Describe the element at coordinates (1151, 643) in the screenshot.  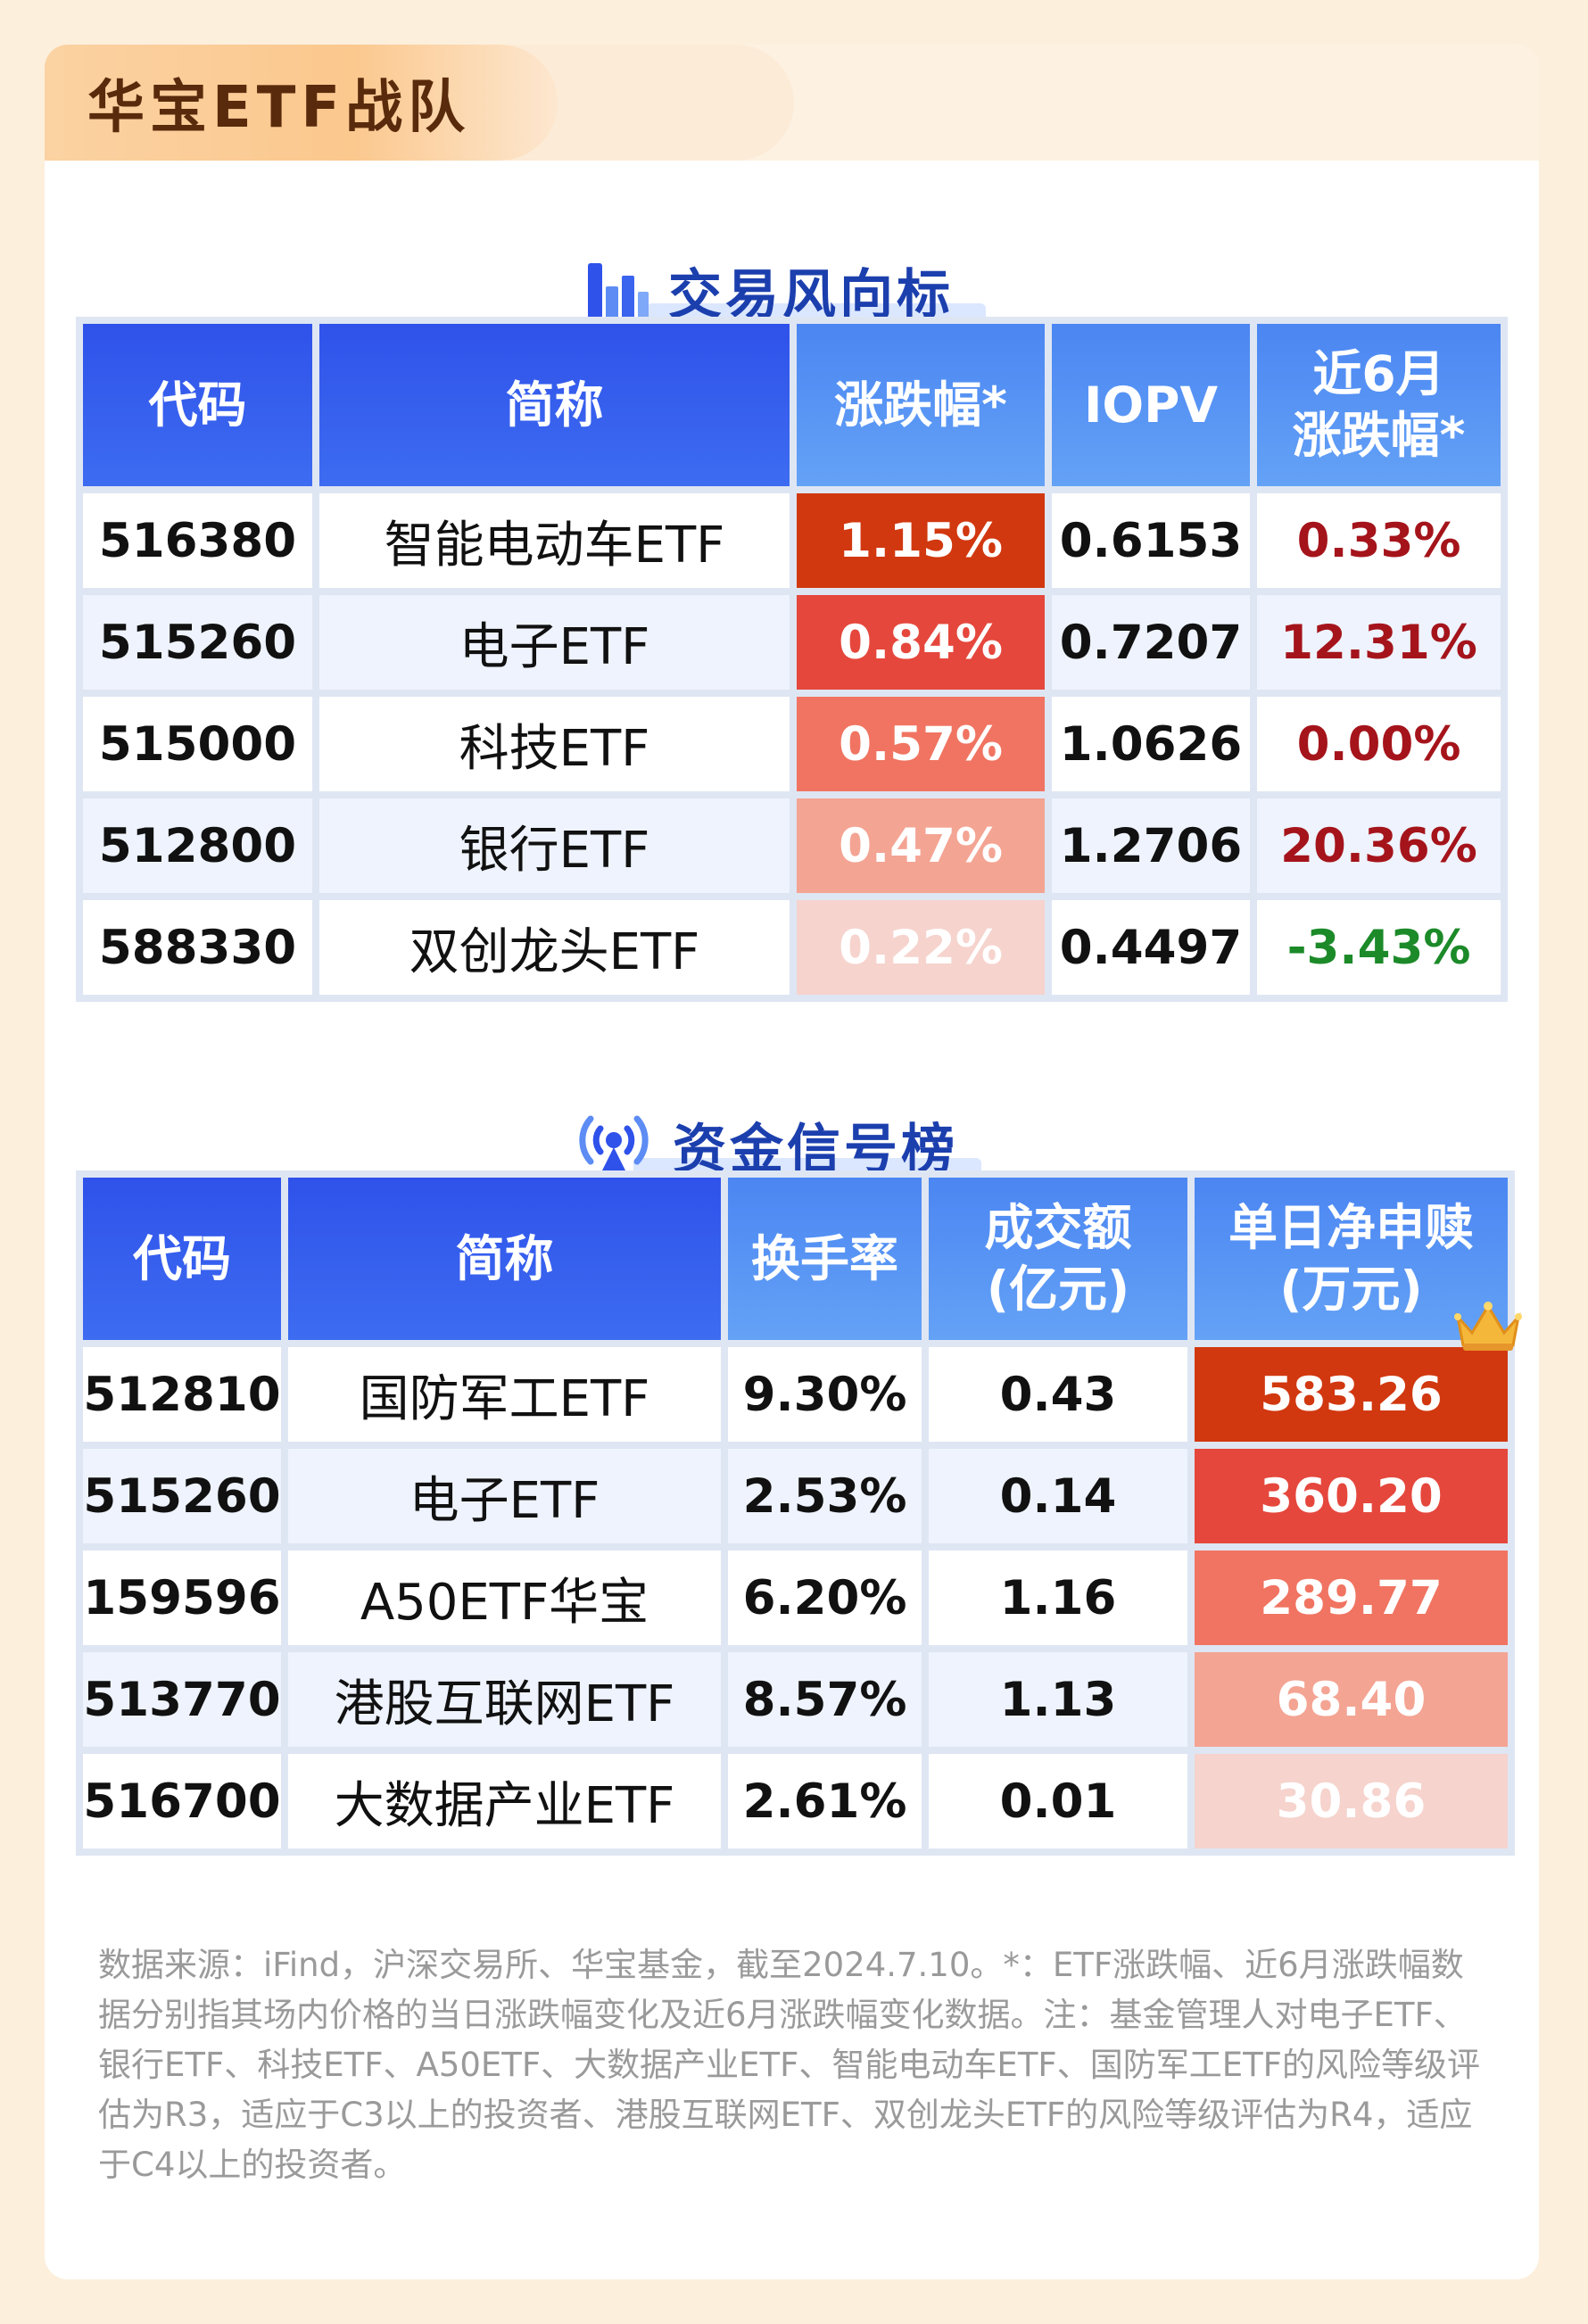
I see `iopv-cell: 0.7207` at that location.